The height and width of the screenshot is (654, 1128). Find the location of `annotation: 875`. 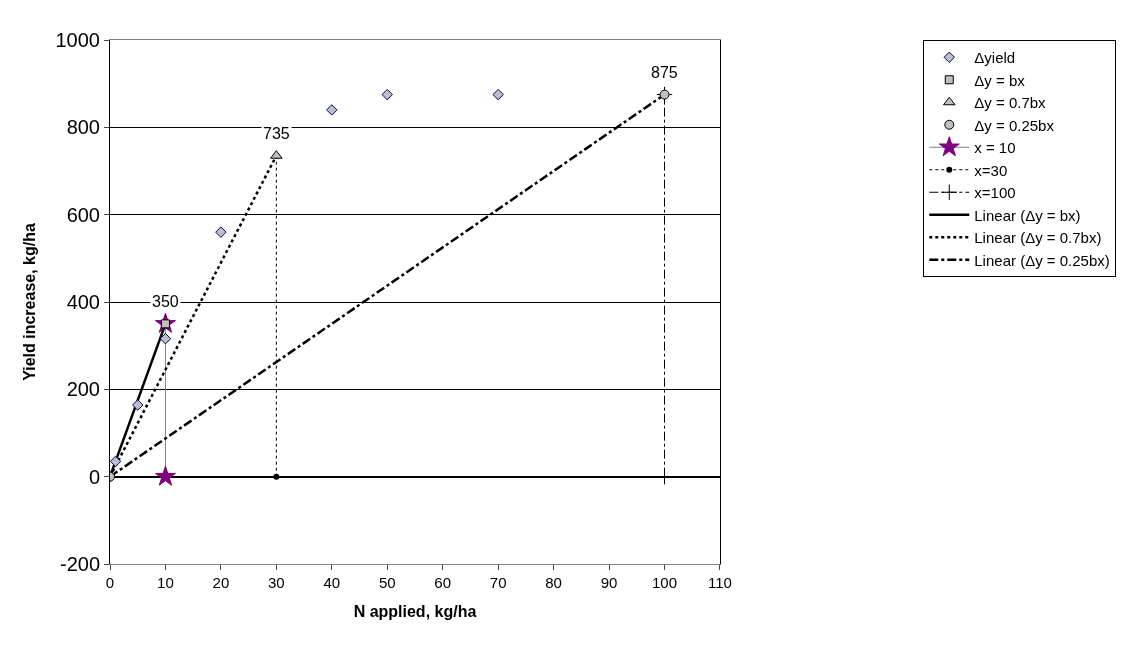

annotation: 875 is located at coordinates (664, 72).